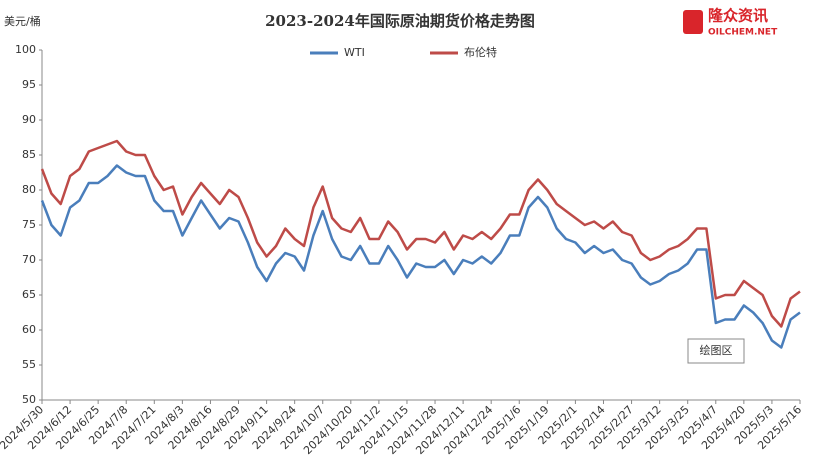  What do you see at coordinates (354, 52) in the screenshot?
I see `legend-label: WTI` at bounding box center [354, 52].